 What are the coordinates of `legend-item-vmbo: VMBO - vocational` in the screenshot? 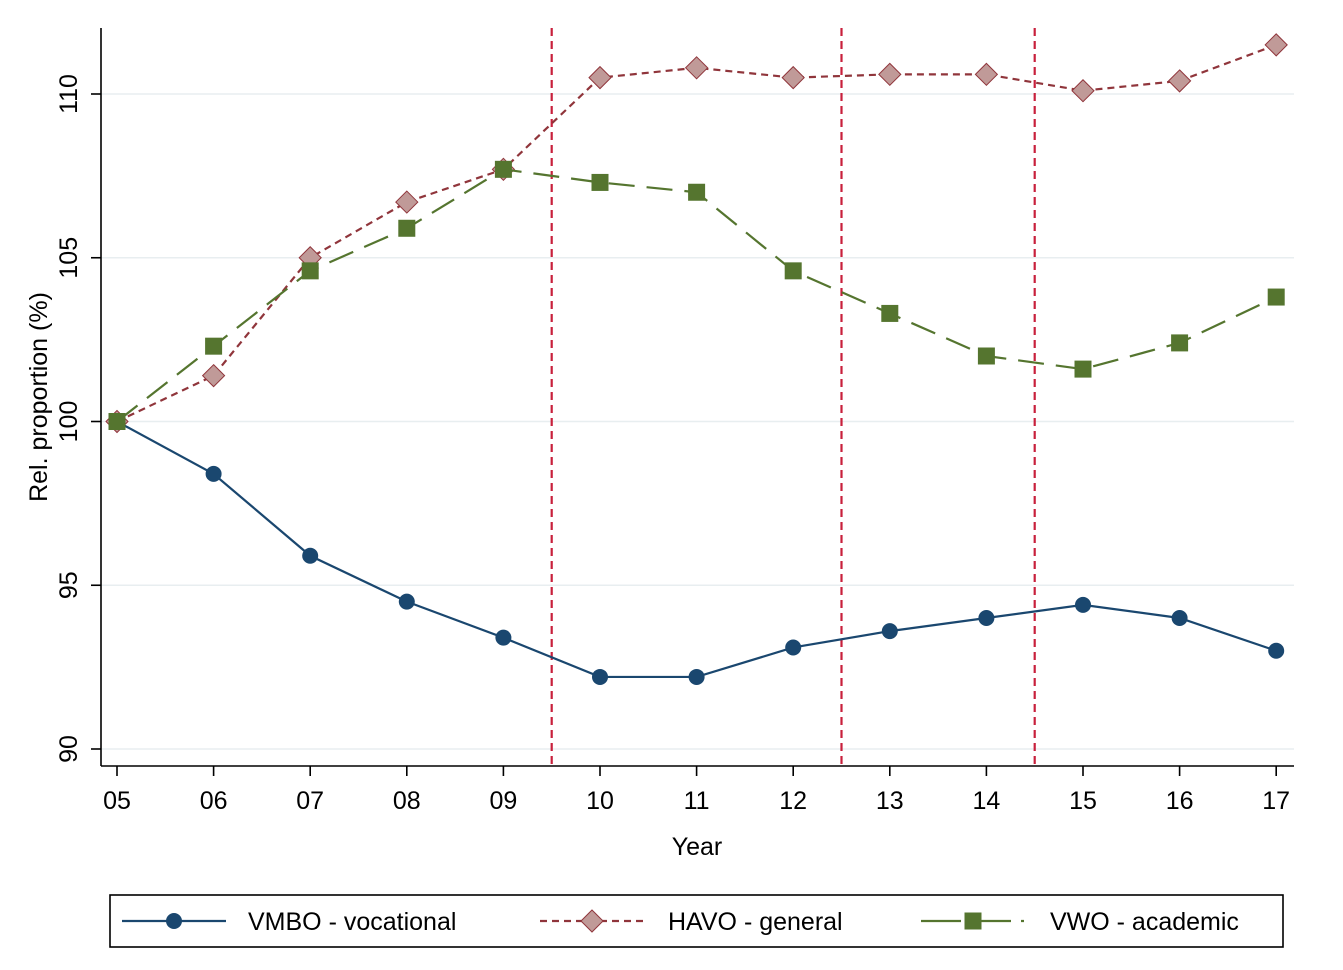 It's located at (289, 922).